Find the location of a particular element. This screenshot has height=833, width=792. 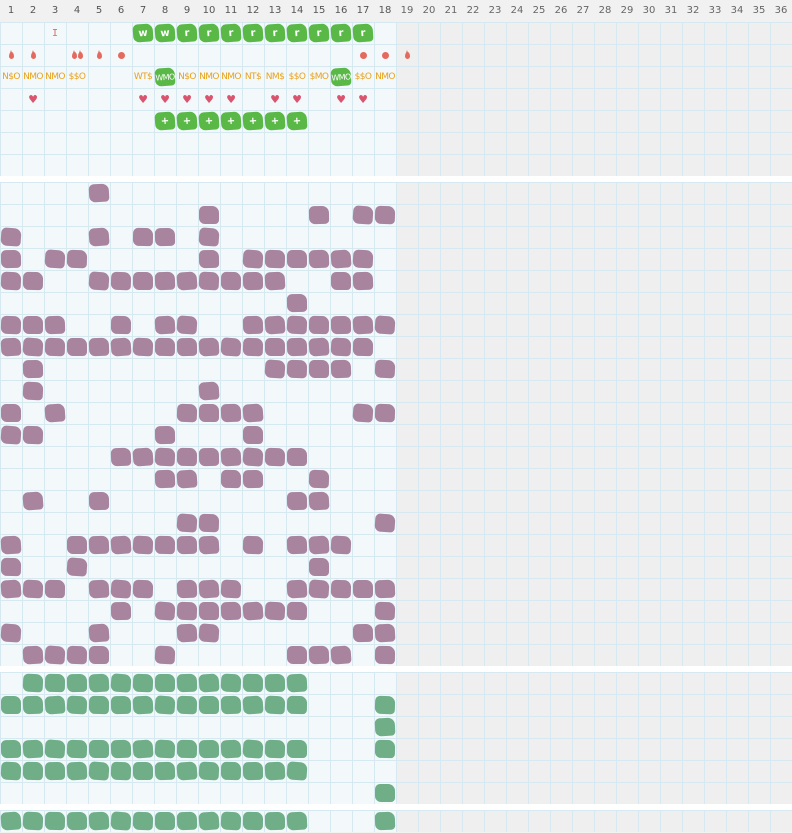

column-header: 17 is located at coordinates (363, 10).